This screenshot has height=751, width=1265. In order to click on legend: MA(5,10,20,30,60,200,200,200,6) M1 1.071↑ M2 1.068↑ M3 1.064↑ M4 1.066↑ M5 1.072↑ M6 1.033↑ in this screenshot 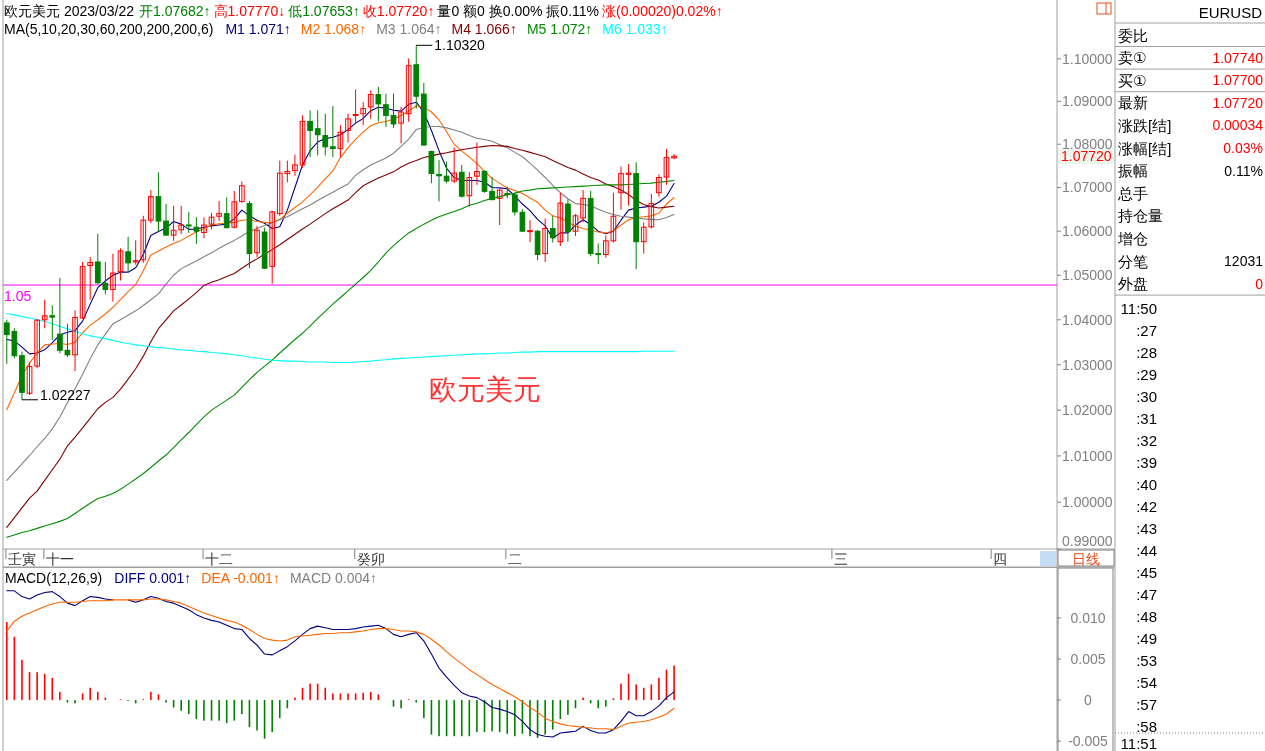, I will do `click(336, 29)`.